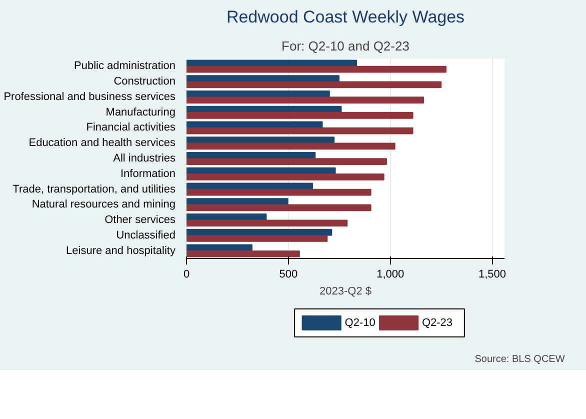  Describe the element at coordinates (90, 96) in the screenshot. I see `y-tick-label: Professional and business services` at that location.